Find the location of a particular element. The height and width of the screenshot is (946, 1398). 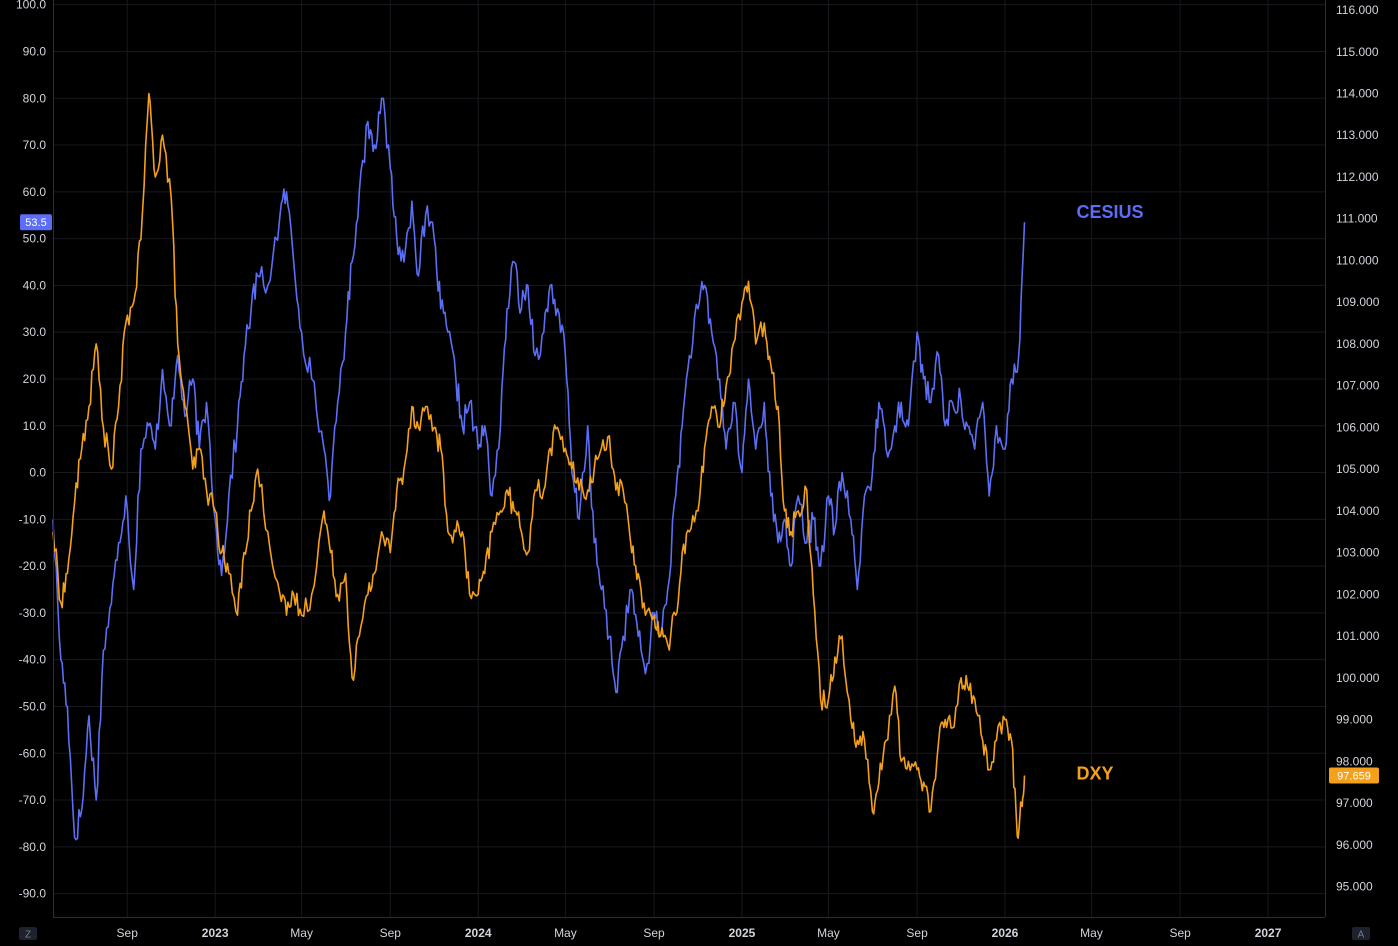

right-tick-label: 115.000 is located at coordinates (1357, 52).